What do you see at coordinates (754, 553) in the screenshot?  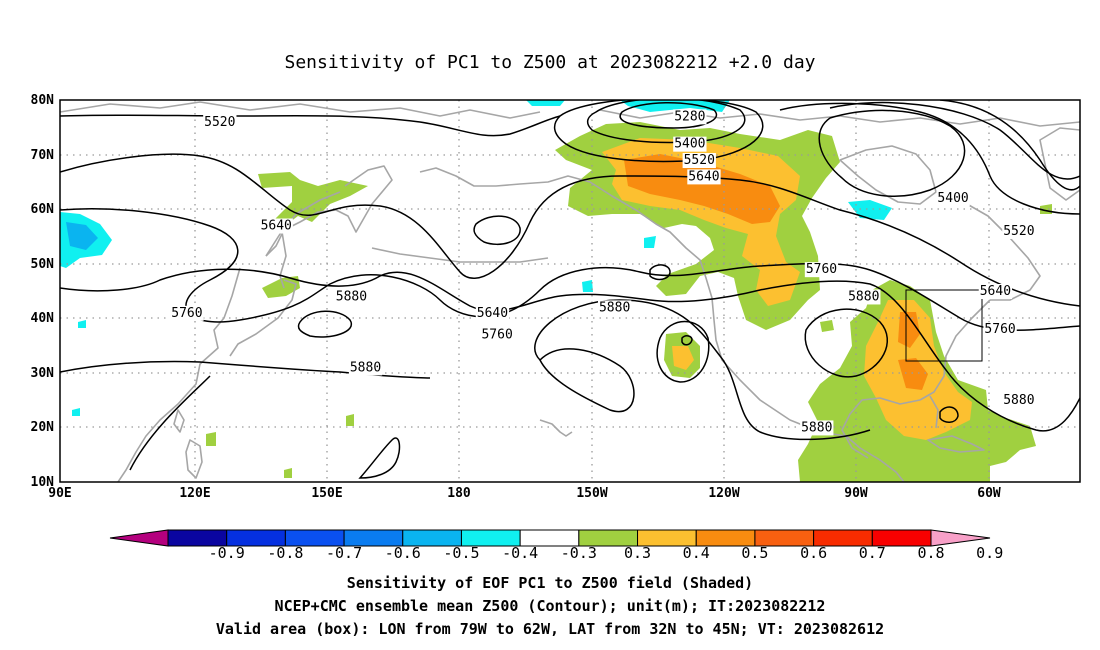 I see `colorbar-label: 0.5` at bounding box center [754, 553].